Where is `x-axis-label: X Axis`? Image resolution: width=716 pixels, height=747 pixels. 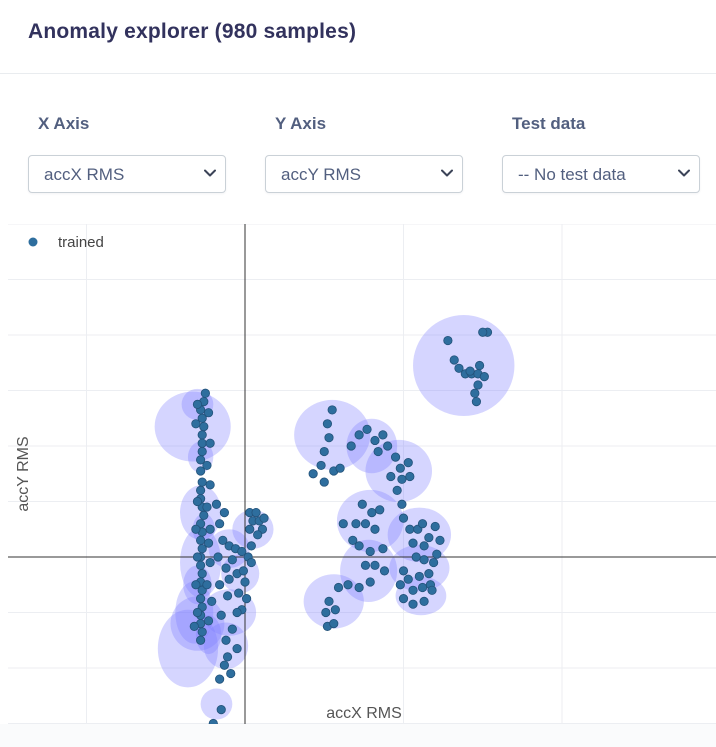
x-axis-label: X Axis is located at coordinates (64, 123).